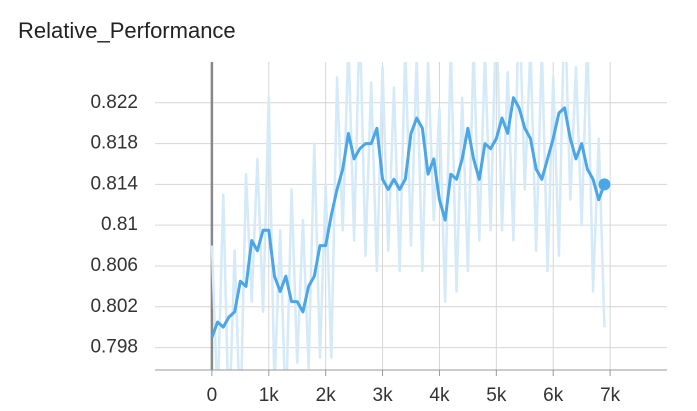 The height and width of the screenshot is (411, 697). Describe the element at coordinates (553, 395) in the screenshot. I see `x-tick-label: 6k` at that location.